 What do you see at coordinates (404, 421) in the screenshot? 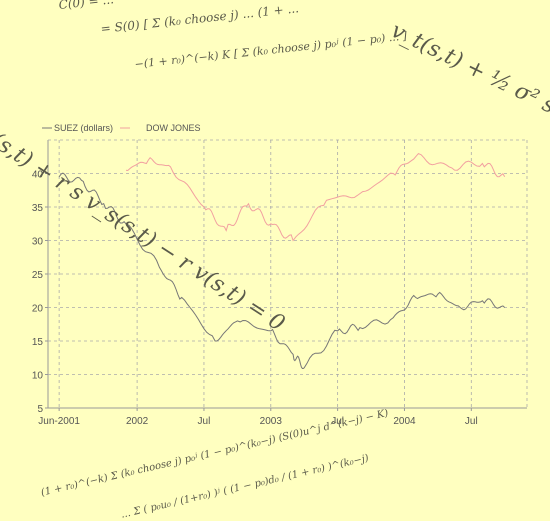
I see `x-tick-label: 2004` at bounding box center [404, 421].